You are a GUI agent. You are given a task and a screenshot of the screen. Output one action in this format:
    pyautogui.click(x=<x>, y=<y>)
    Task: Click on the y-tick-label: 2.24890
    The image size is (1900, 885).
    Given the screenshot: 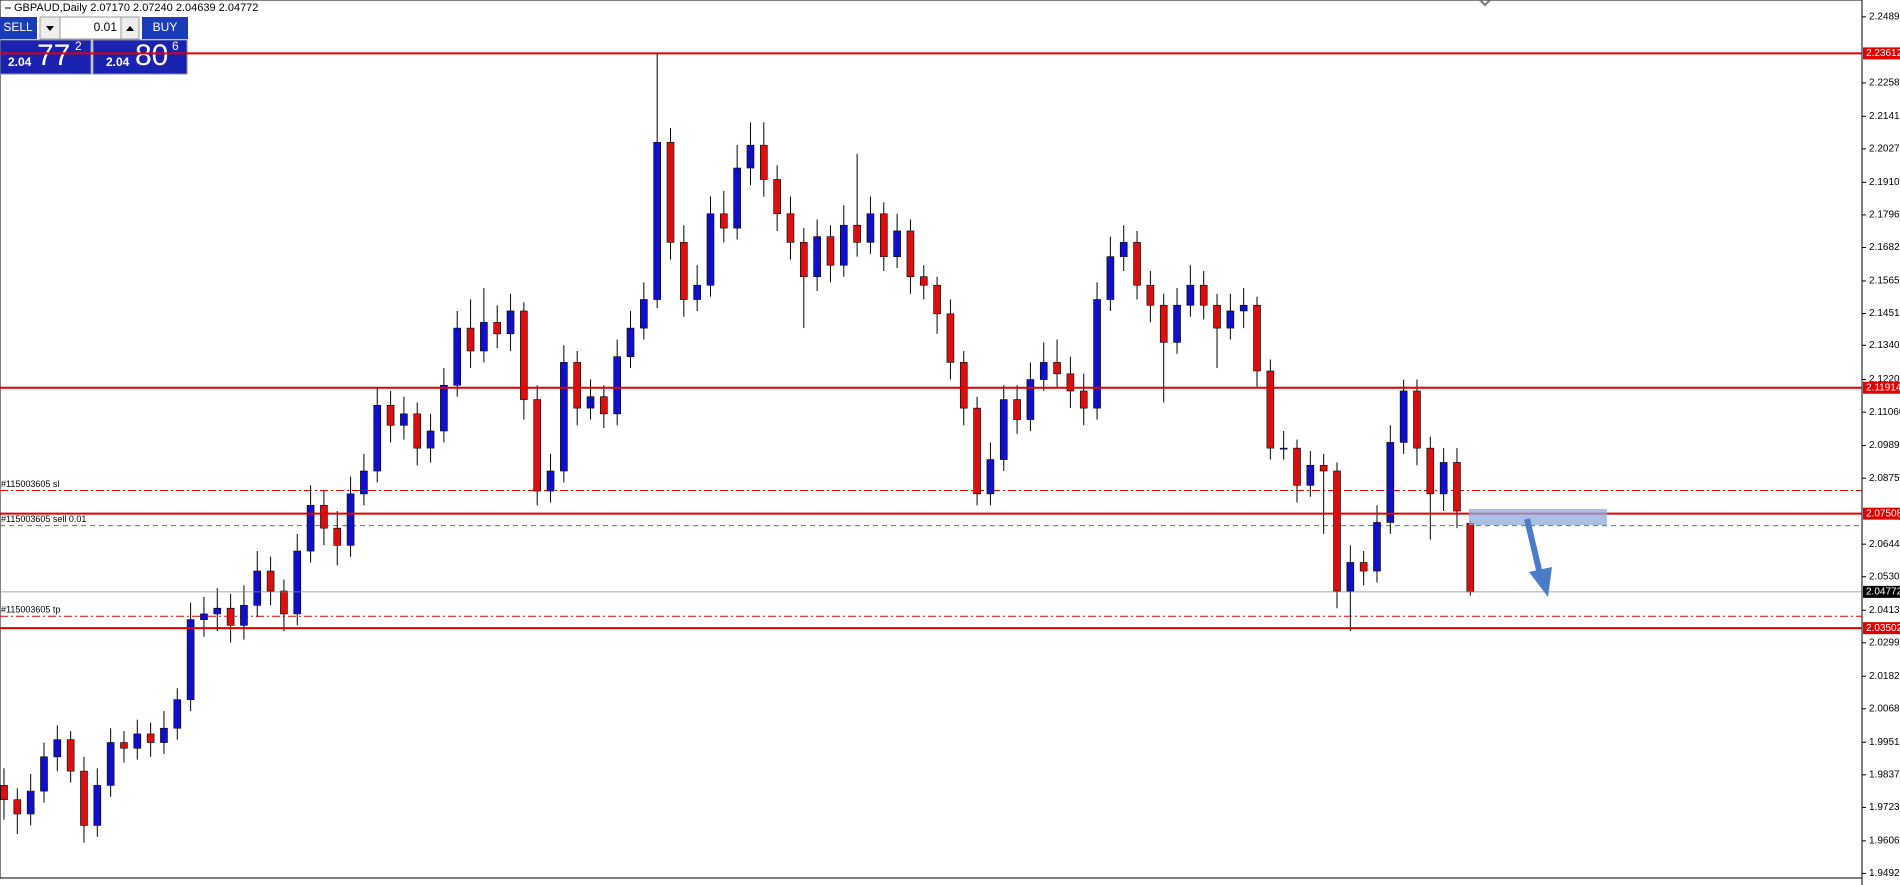 What is the action you would take?
    pyautogui.click(x=1884, y=17)
    